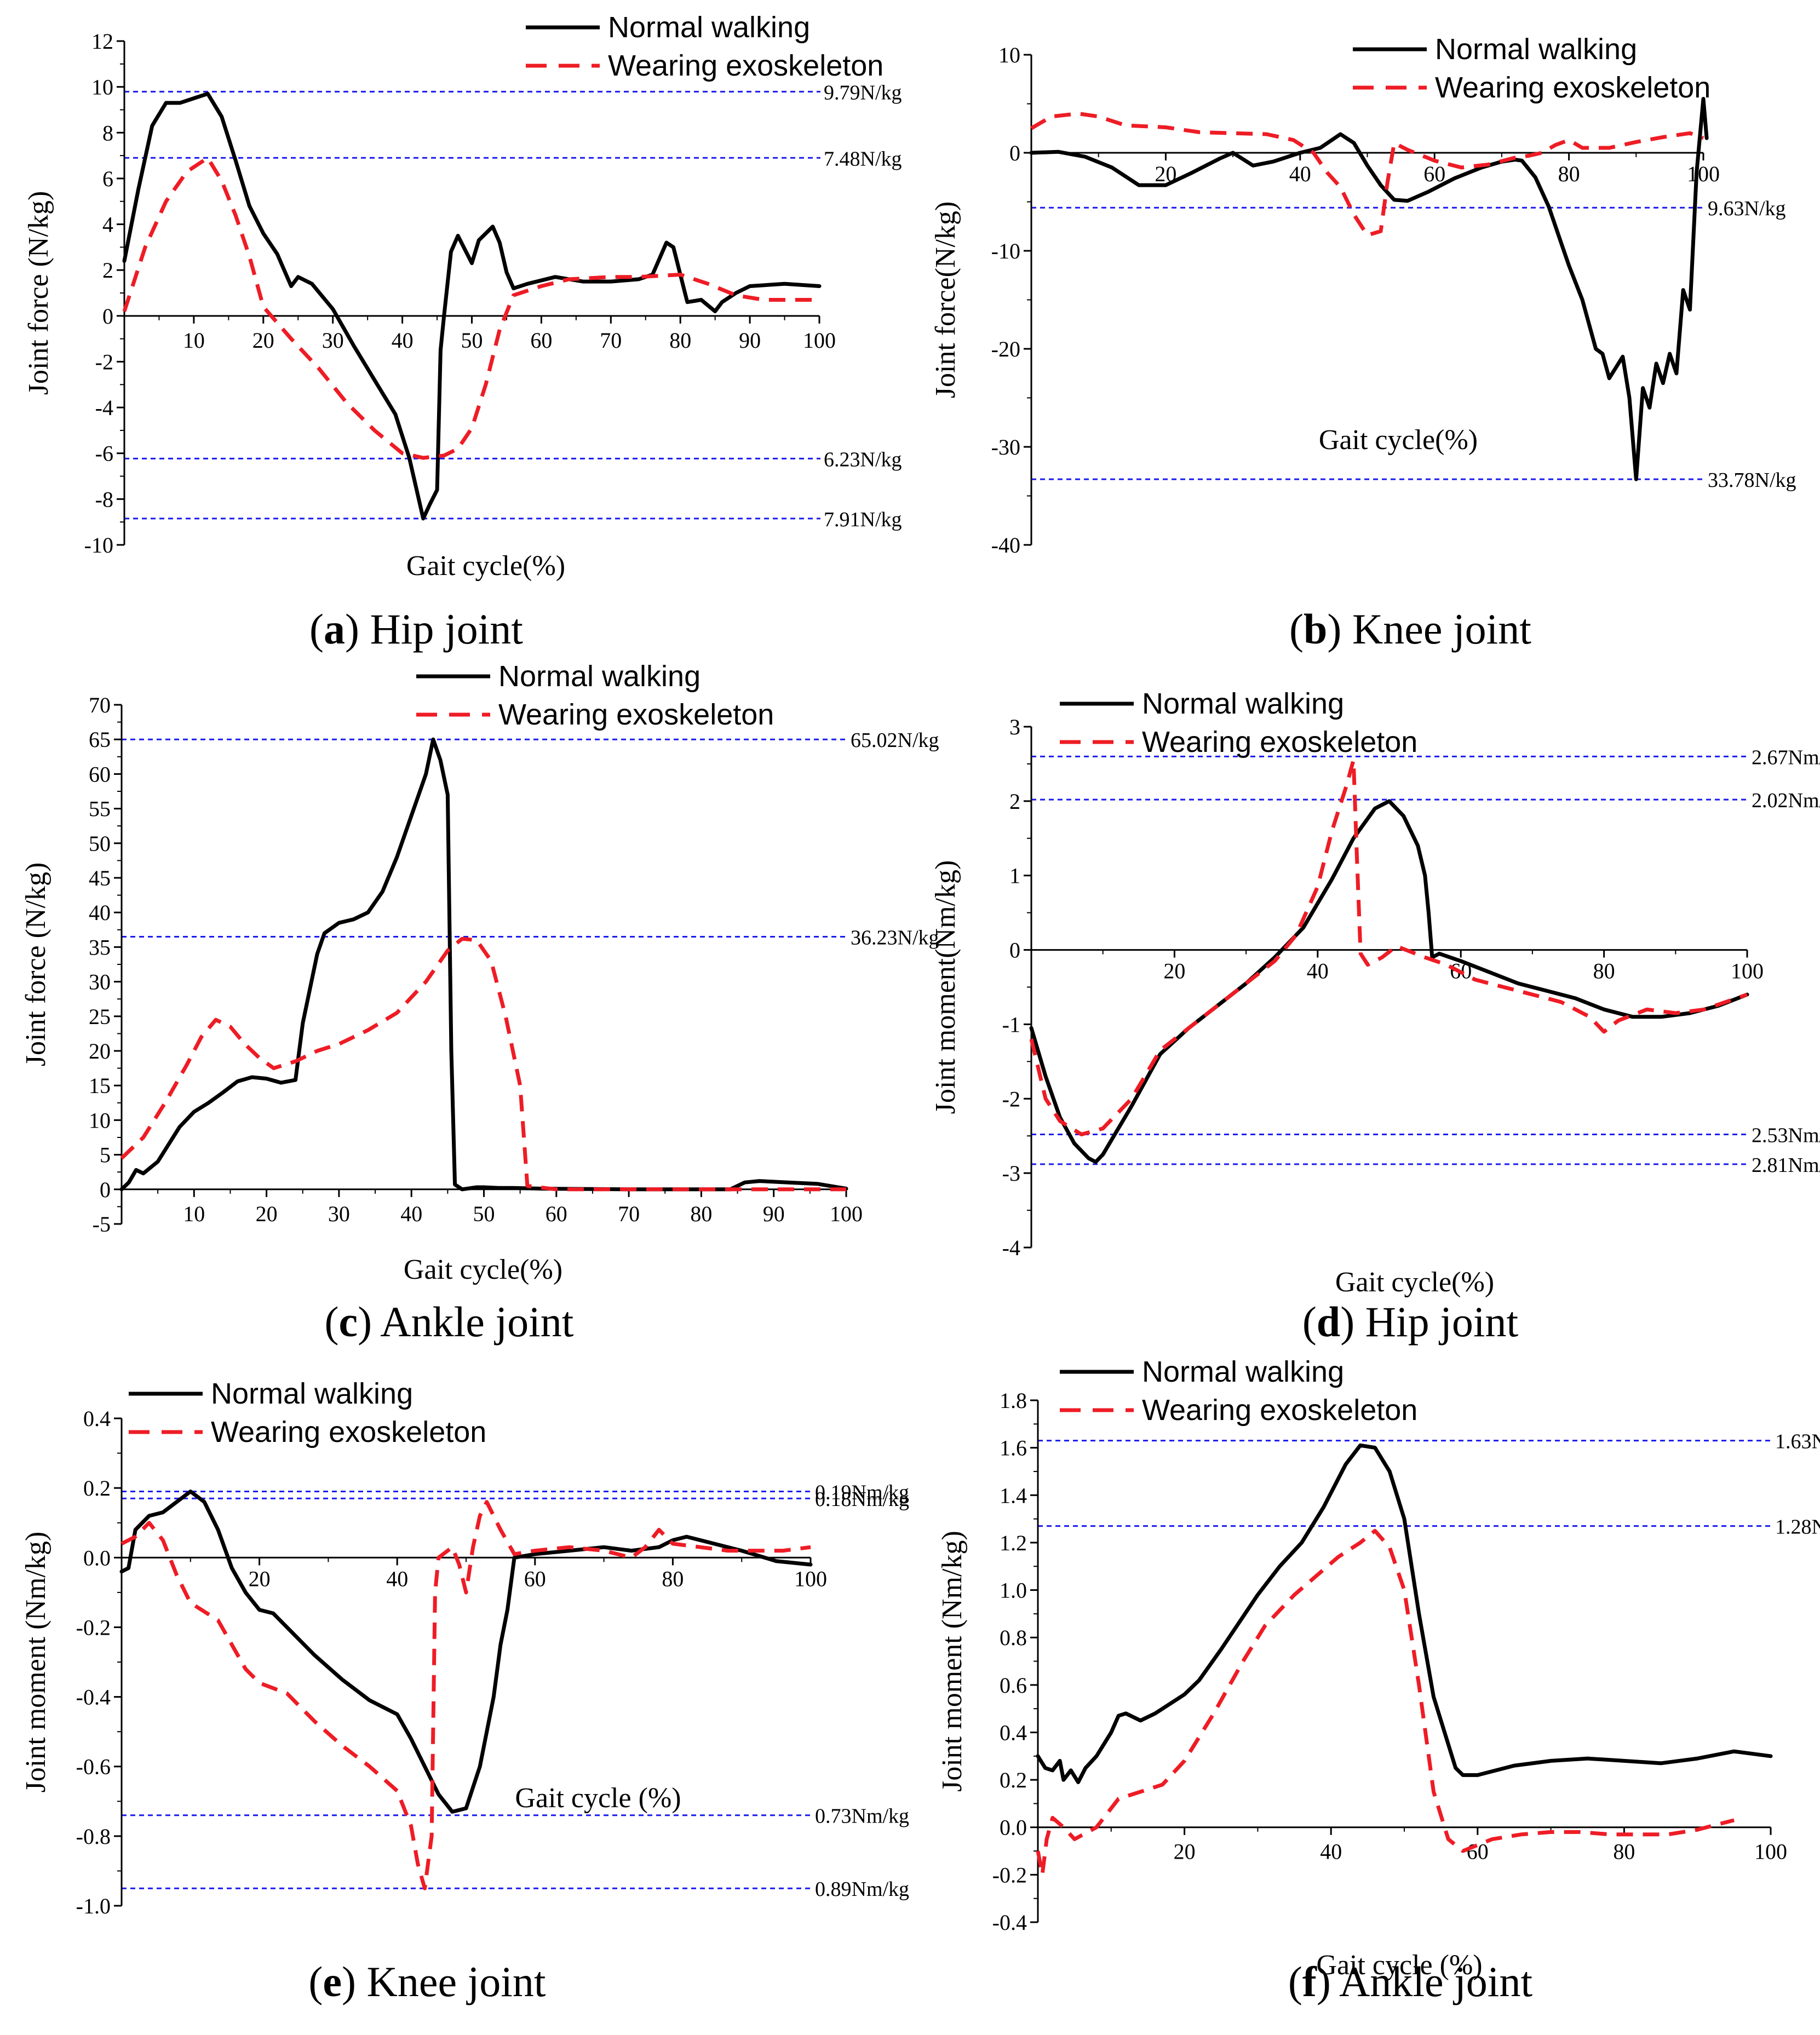  I want to click on y-tick-label: 1, so click(1015, 876).